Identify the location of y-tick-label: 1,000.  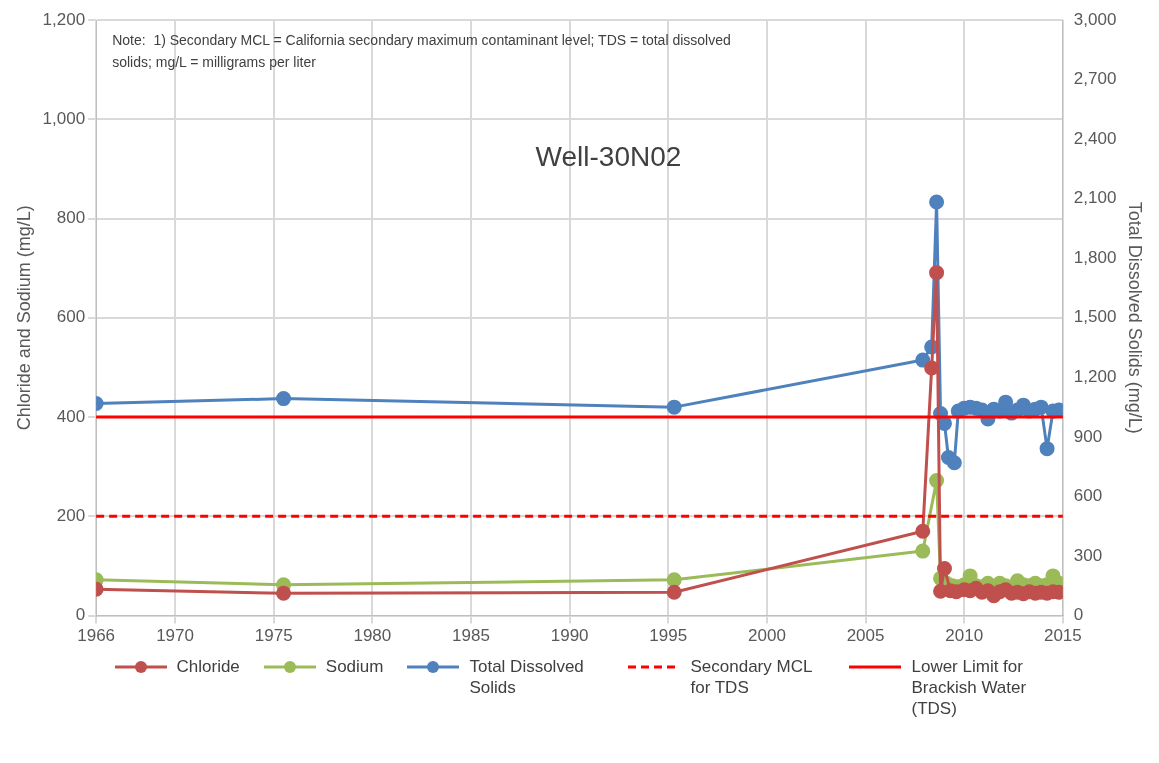
(64, 118).